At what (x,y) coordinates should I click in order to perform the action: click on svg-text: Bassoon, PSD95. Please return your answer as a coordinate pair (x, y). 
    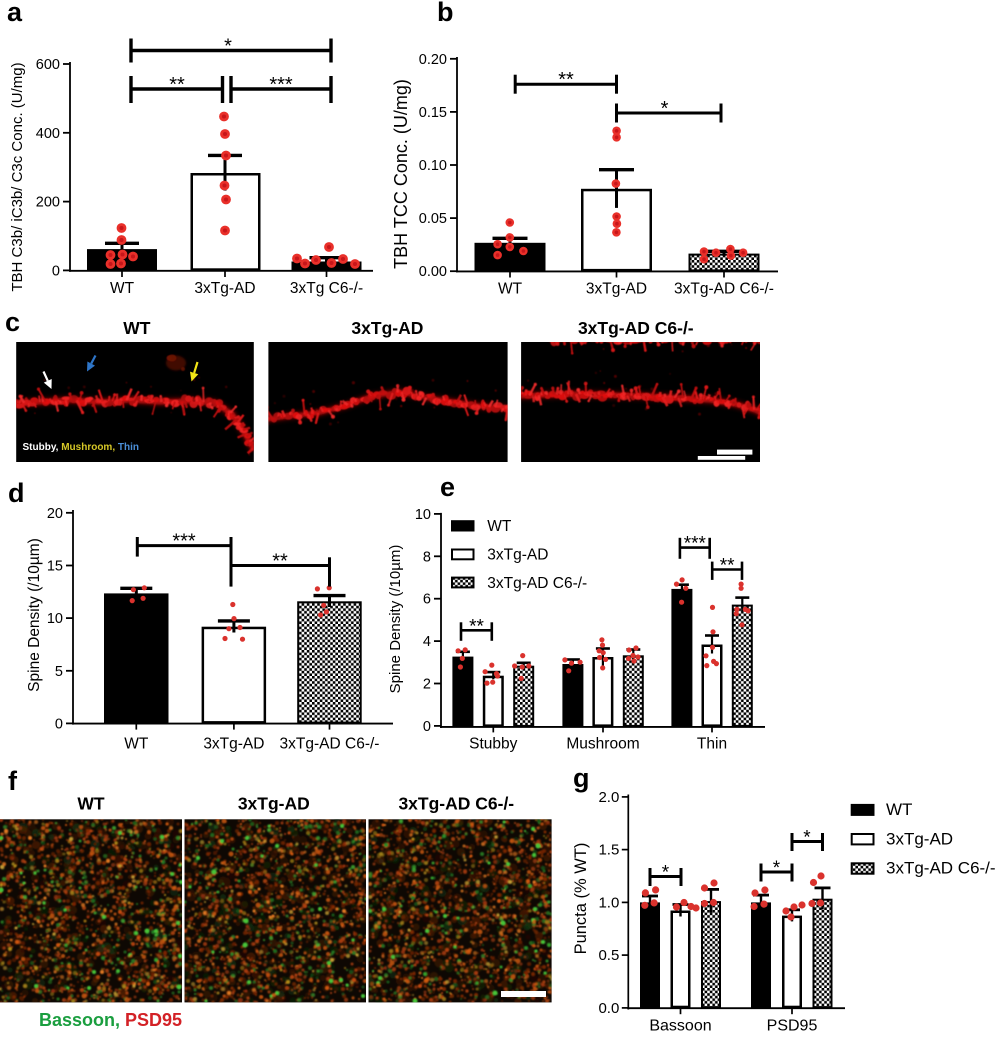
    Looking at the image, I should click on (110, 1020).